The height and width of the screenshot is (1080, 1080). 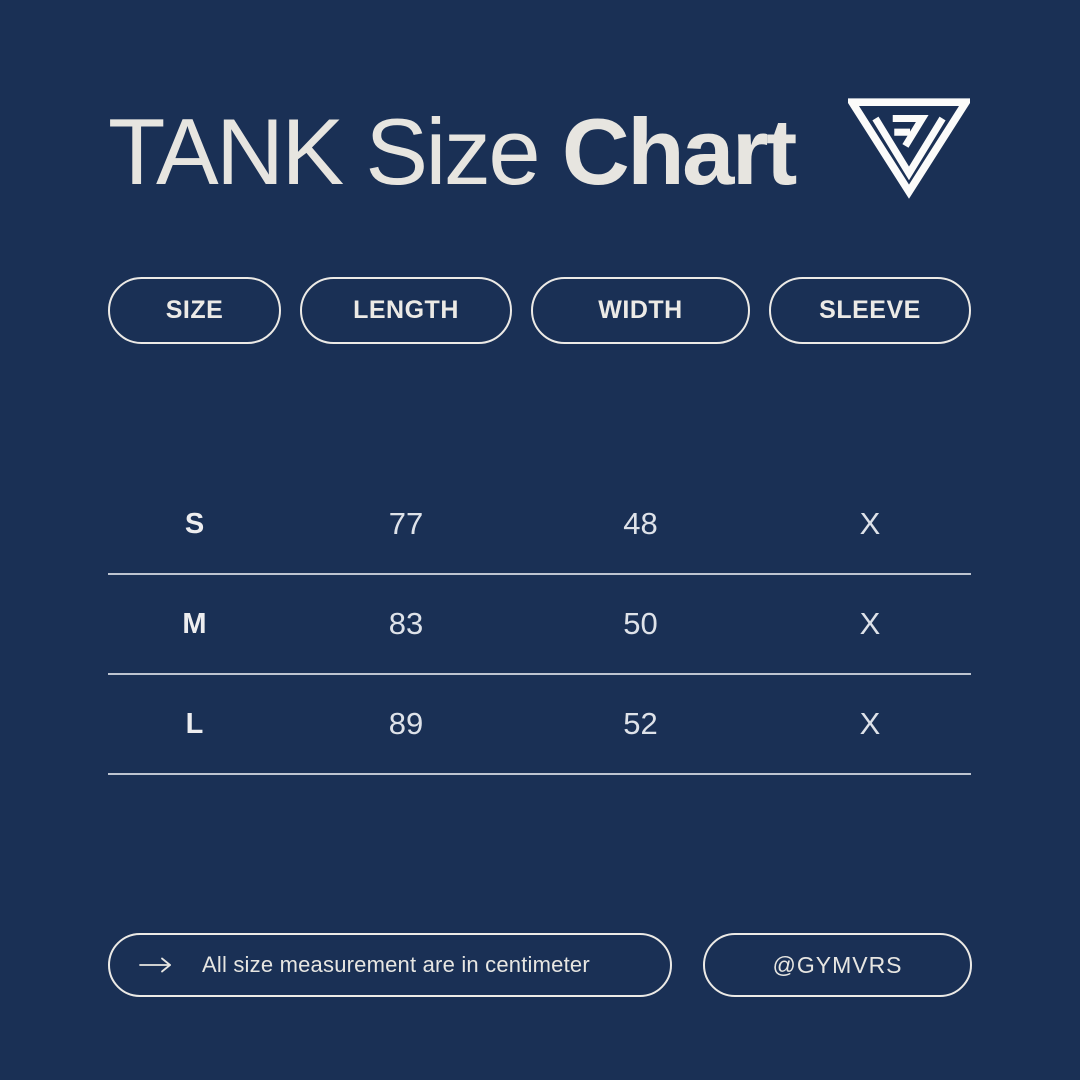 What do you see at coordinates (156, 965) in the screenshot?
I see `right-arrow-icon` at bounding box center [156, 965].